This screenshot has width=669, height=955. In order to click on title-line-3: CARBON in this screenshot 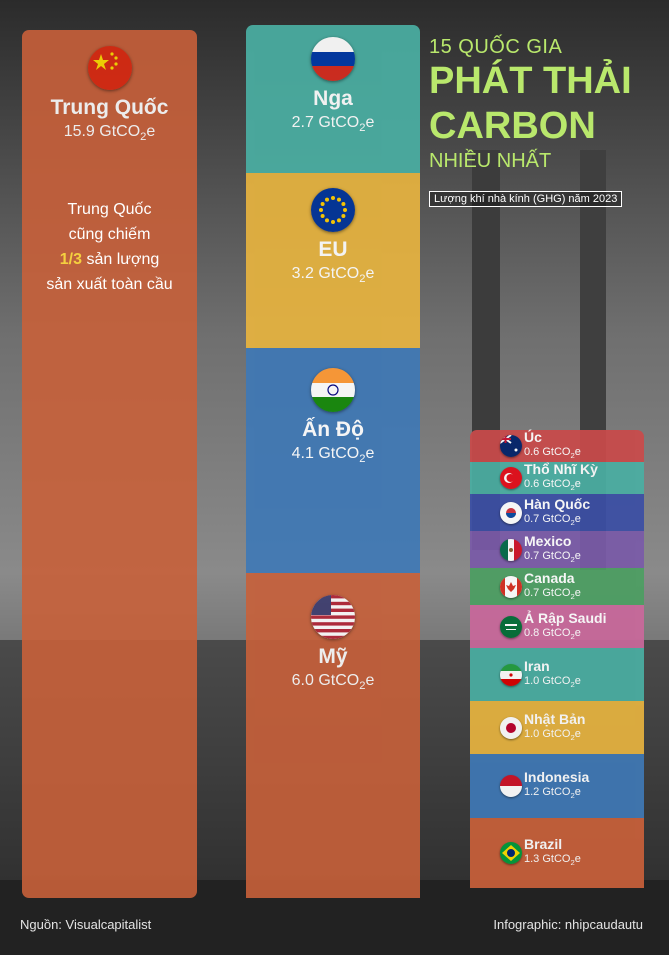, I will do `click(512, 126)`.